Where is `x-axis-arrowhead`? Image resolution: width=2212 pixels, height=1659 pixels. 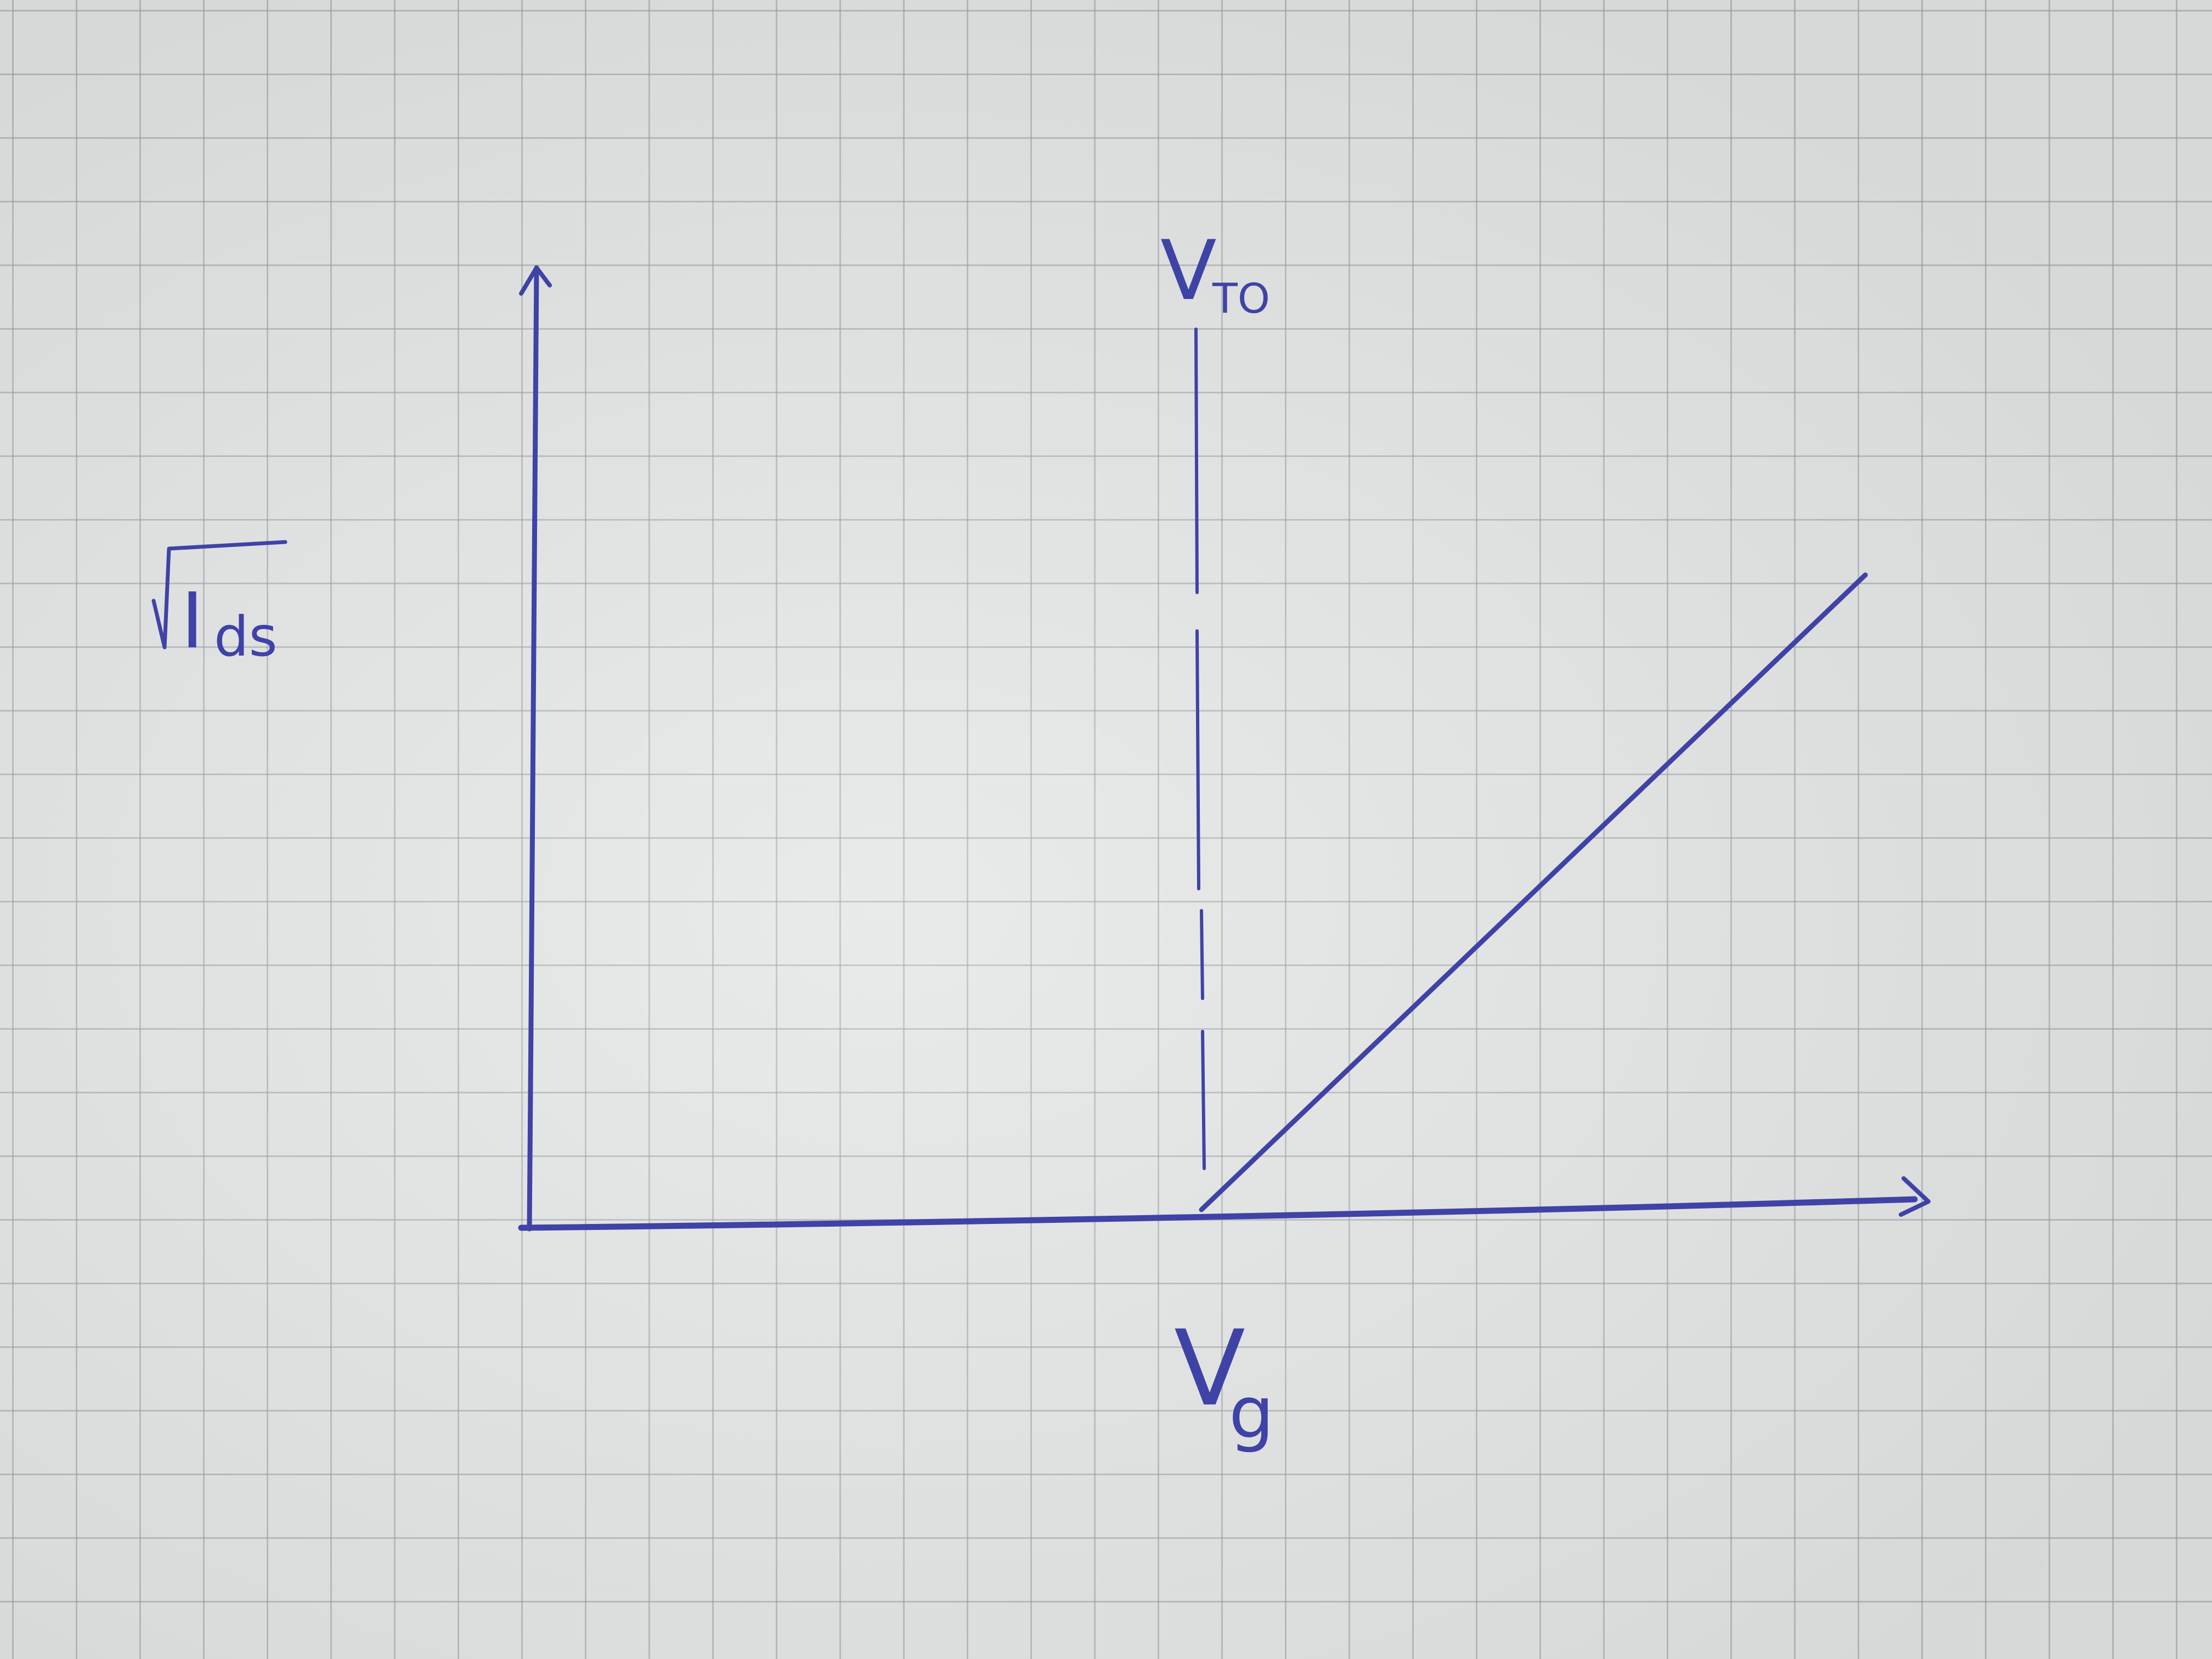
x-axis-arrowhead is located at coordinates (1915, 1197).